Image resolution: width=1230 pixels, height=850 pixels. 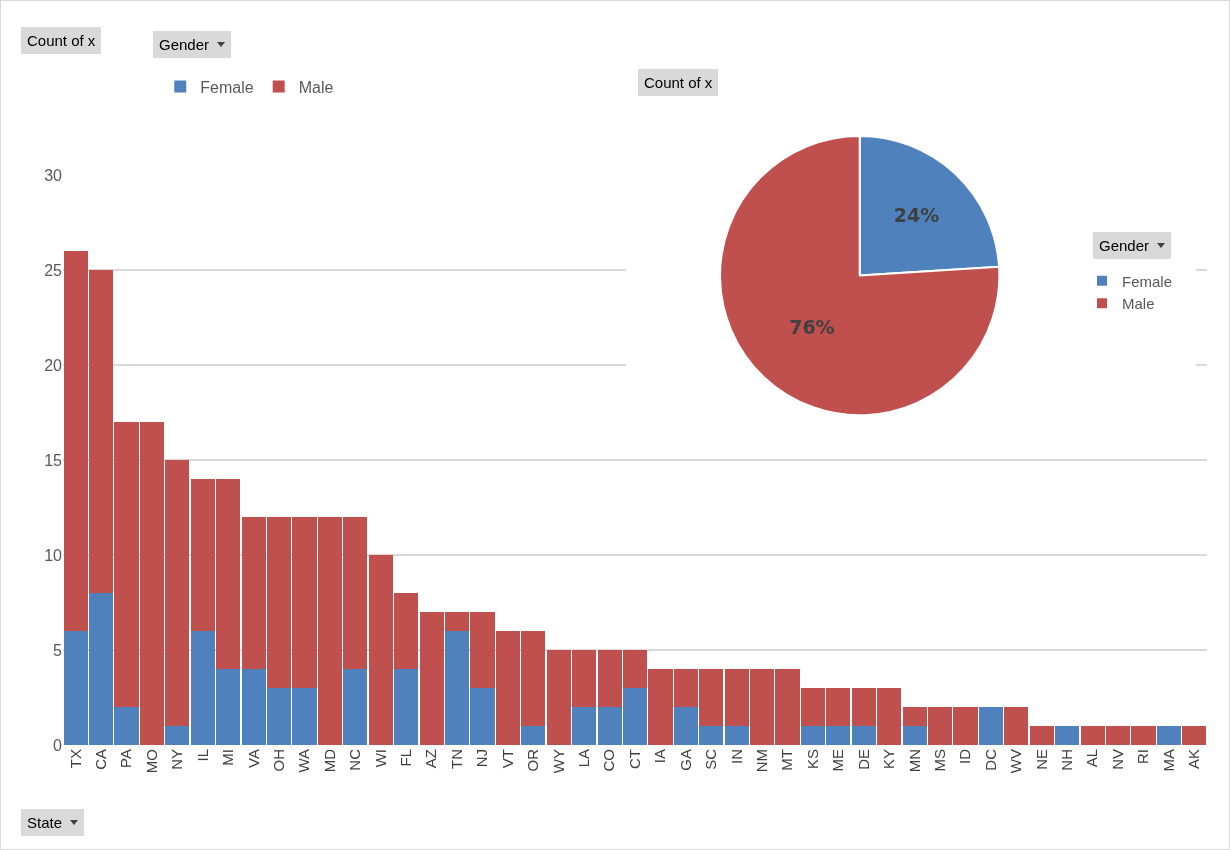 I want to click on x-tick-label: NH, so click(x=1067, y=760).